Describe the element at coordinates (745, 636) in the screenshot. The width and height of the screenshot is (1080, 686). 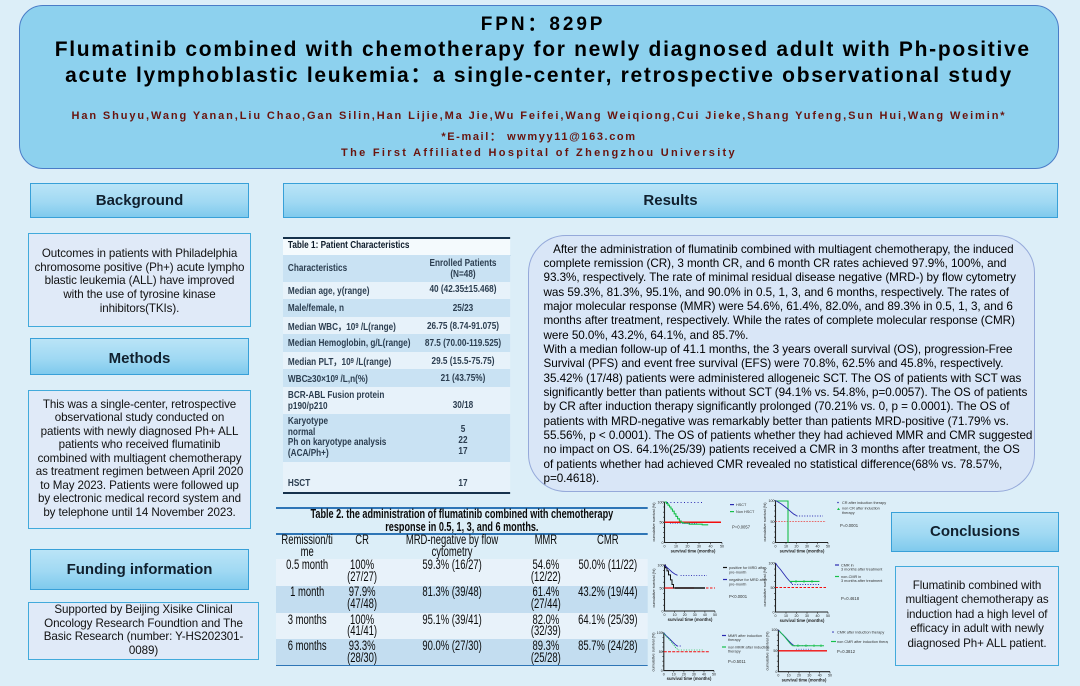
I see `svg-text: MMR after induction` at that location.